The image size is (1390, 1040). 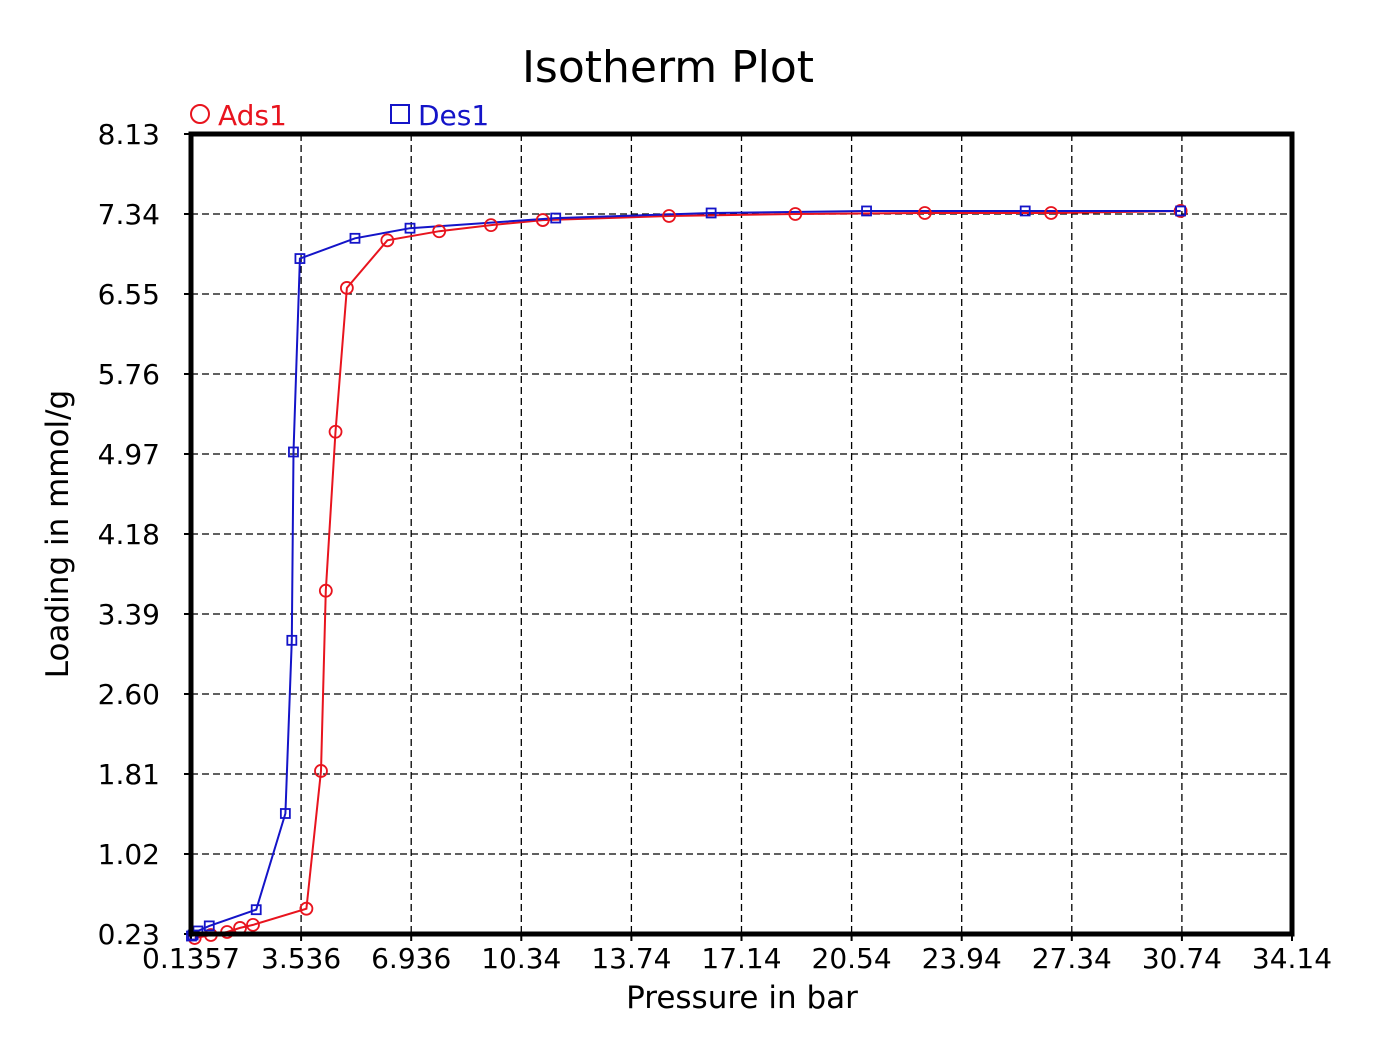 I want to click on x-tick-label: 10.34, so click(x=521, y=958).